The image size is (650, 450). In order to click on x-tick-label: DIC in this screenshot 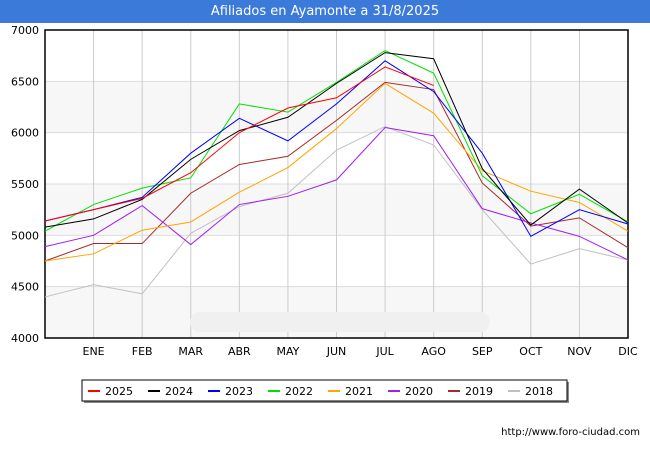, I will do `click(628, 351)`.